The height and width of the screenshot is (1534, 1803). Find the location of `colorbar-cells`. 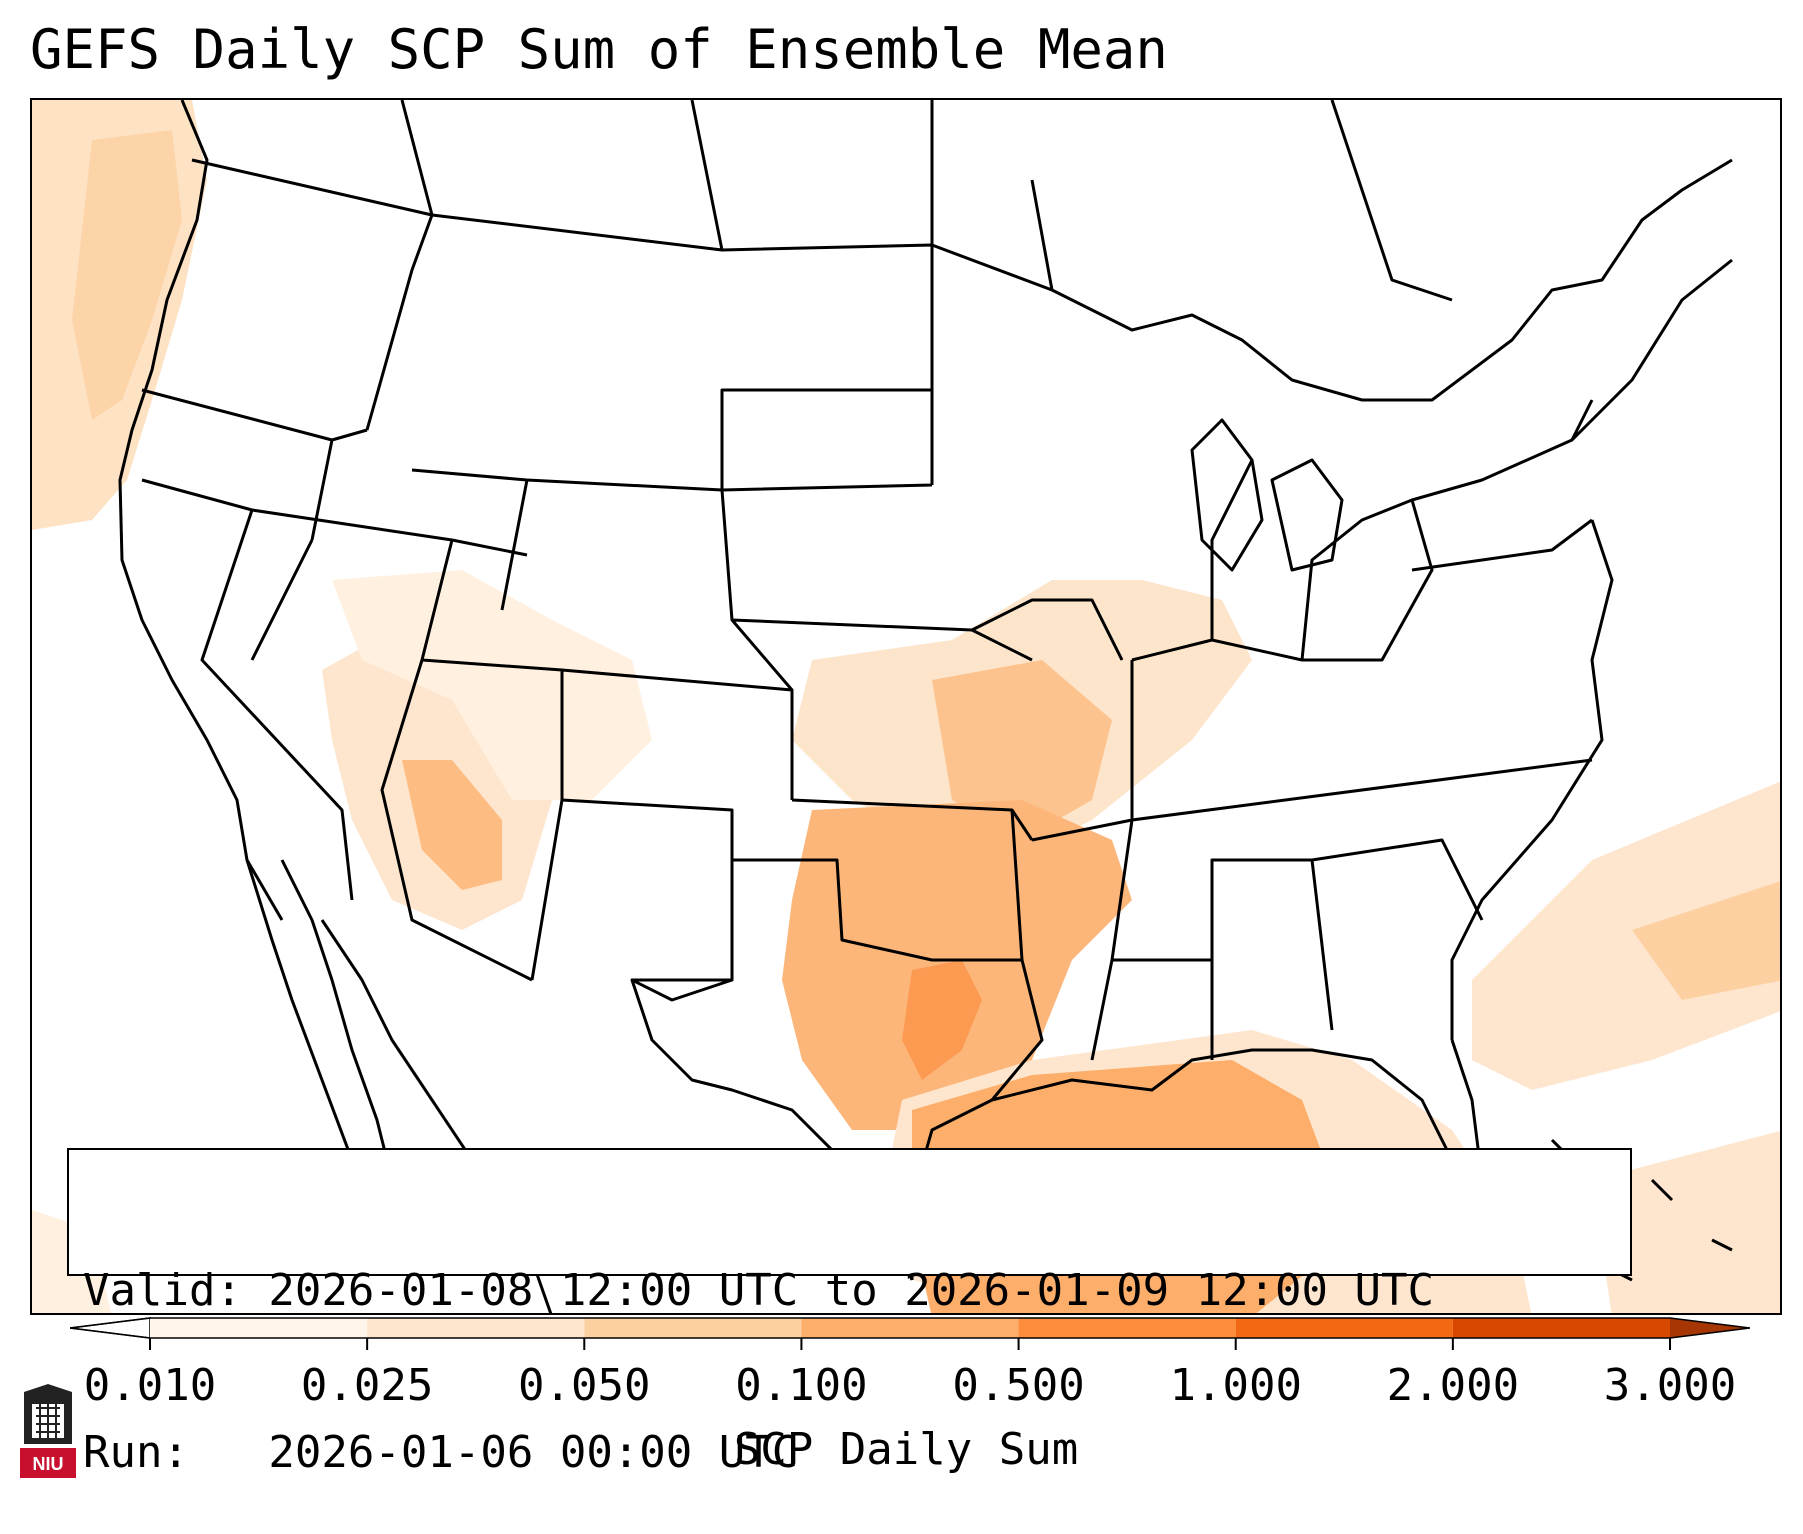

colorbar-cells is located at coordinates (910, 1328).